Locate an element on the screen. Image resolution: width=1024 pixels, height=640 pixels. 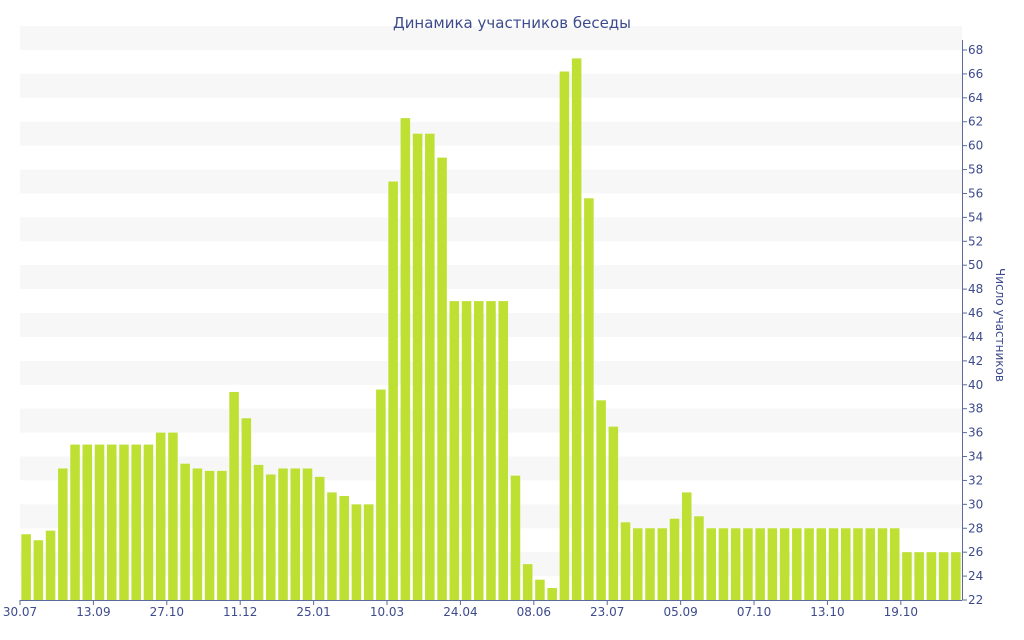
x-tick-label: 25.01 is located at coordinates (313, 612).